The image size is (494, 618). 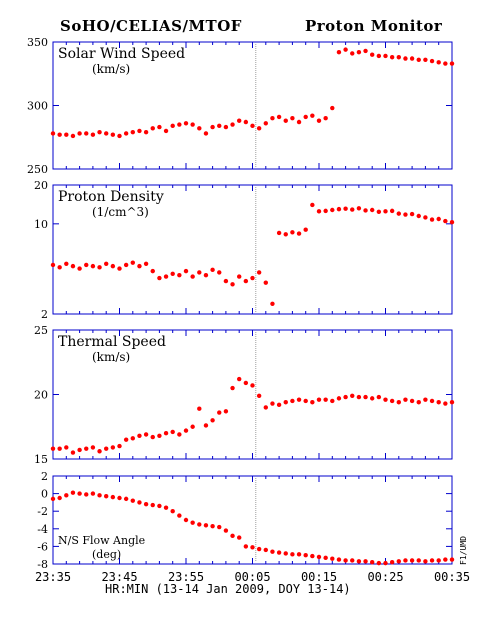 I want to click on y-tick-label: -2, so click(x=42, y=511).